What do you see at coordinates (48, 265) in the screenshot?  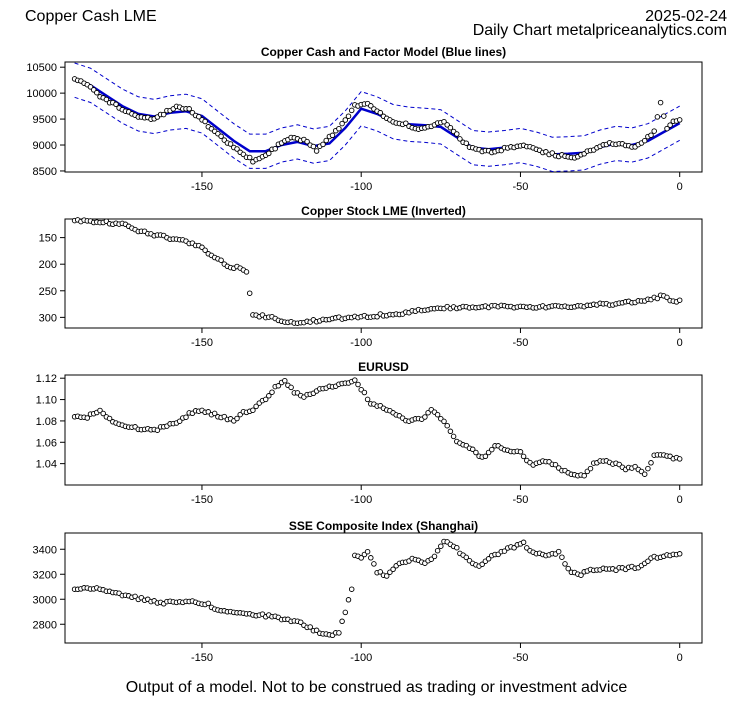 I see `y-tick-label: 200` at bounding box center [48, 265].